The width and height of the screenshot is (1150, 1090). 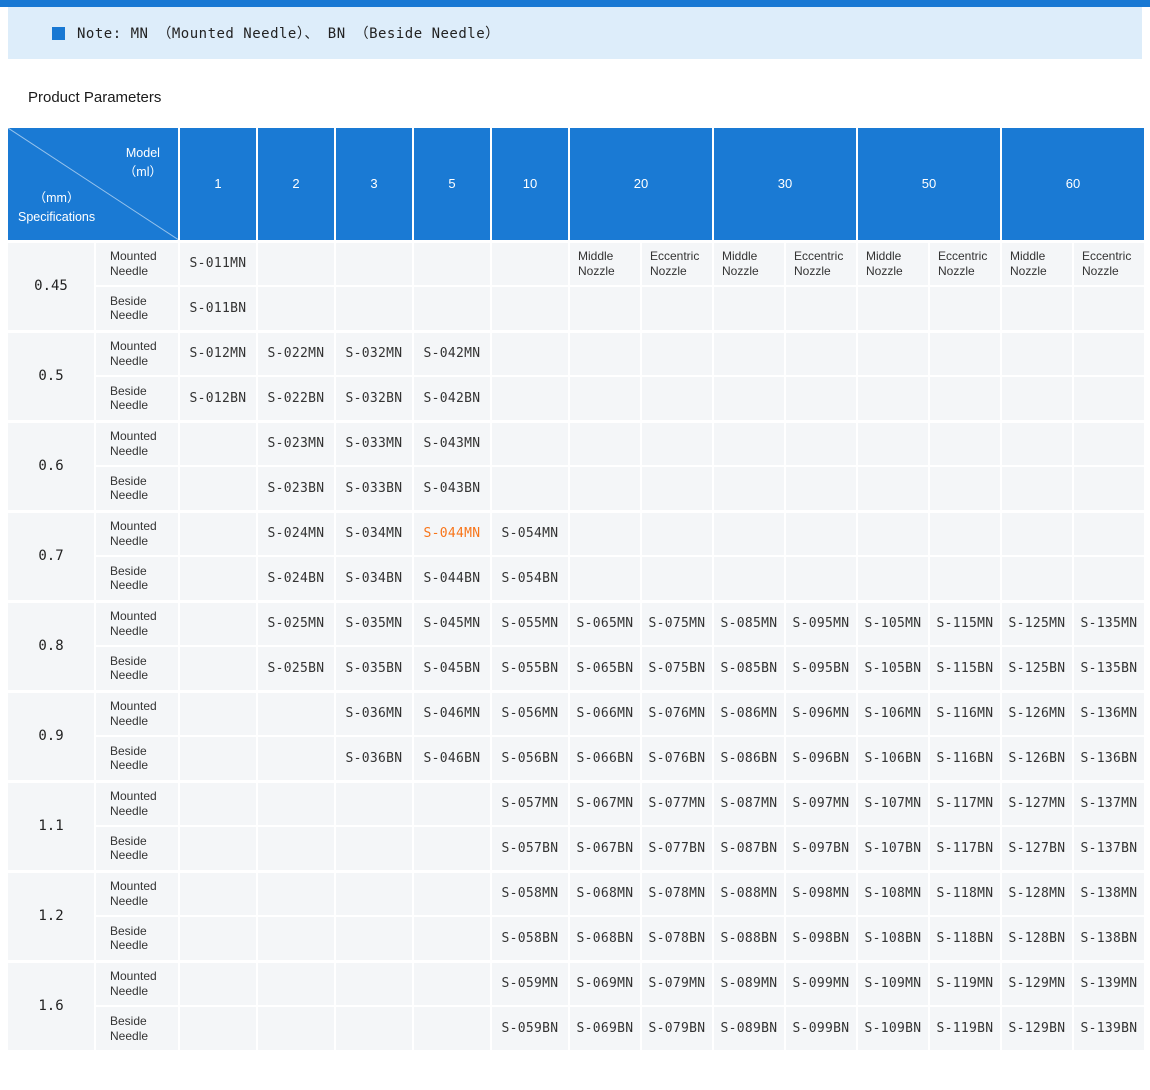 I want to click on model-cell: S-067MN, so click(x=605, y=803).